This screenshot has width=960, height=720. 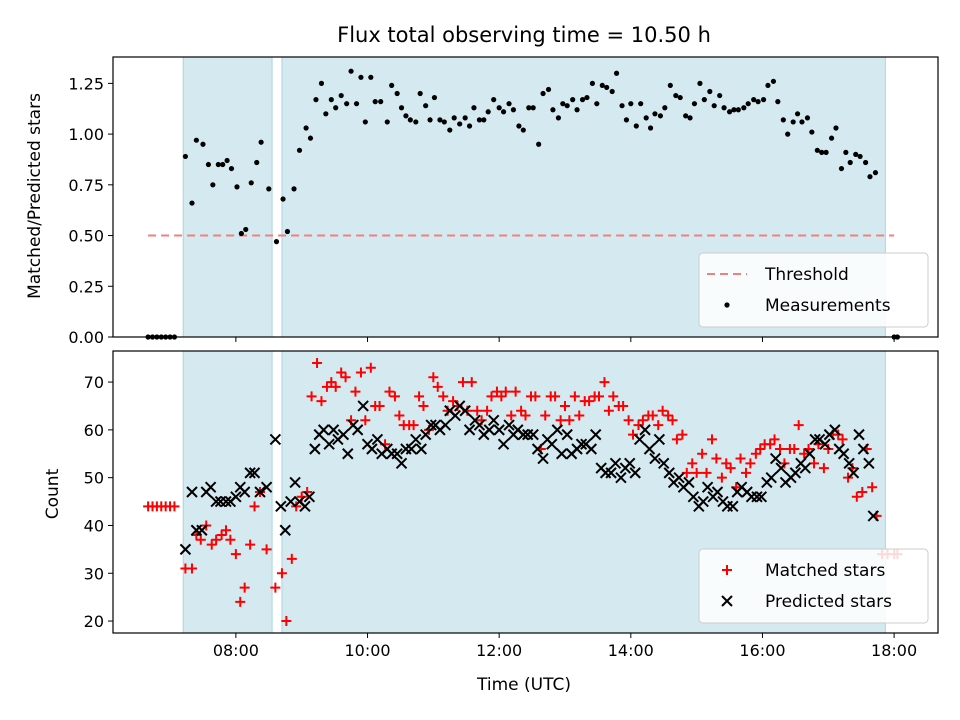 I want to click on legend-box, so click(x=813, y=586).